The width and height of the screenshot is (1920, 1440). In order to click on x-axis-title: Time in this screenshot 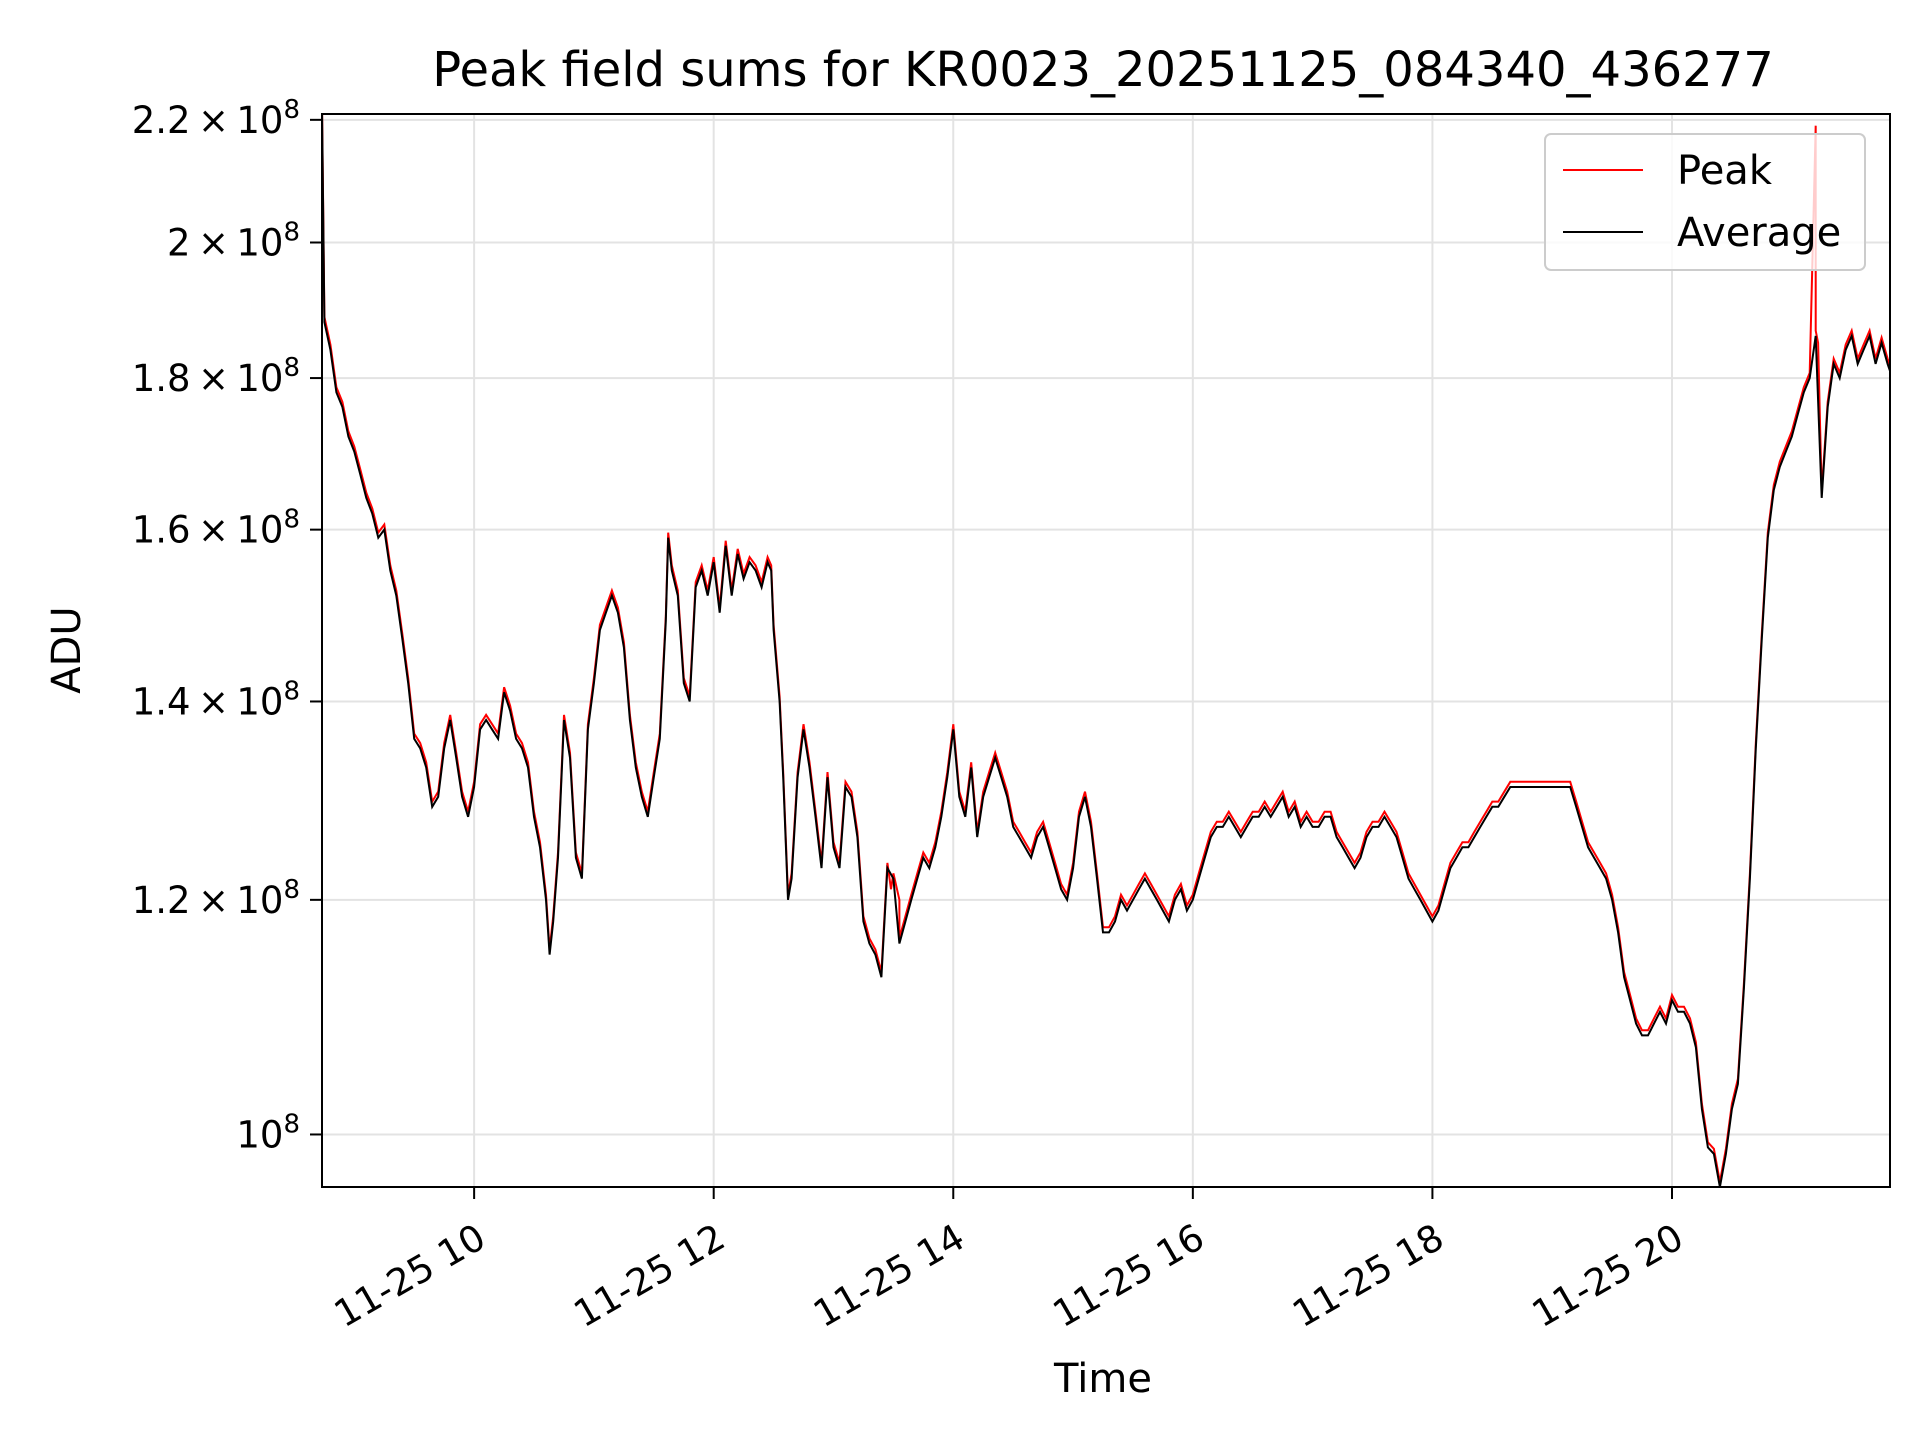, I will do `click(1102, 1379)`.